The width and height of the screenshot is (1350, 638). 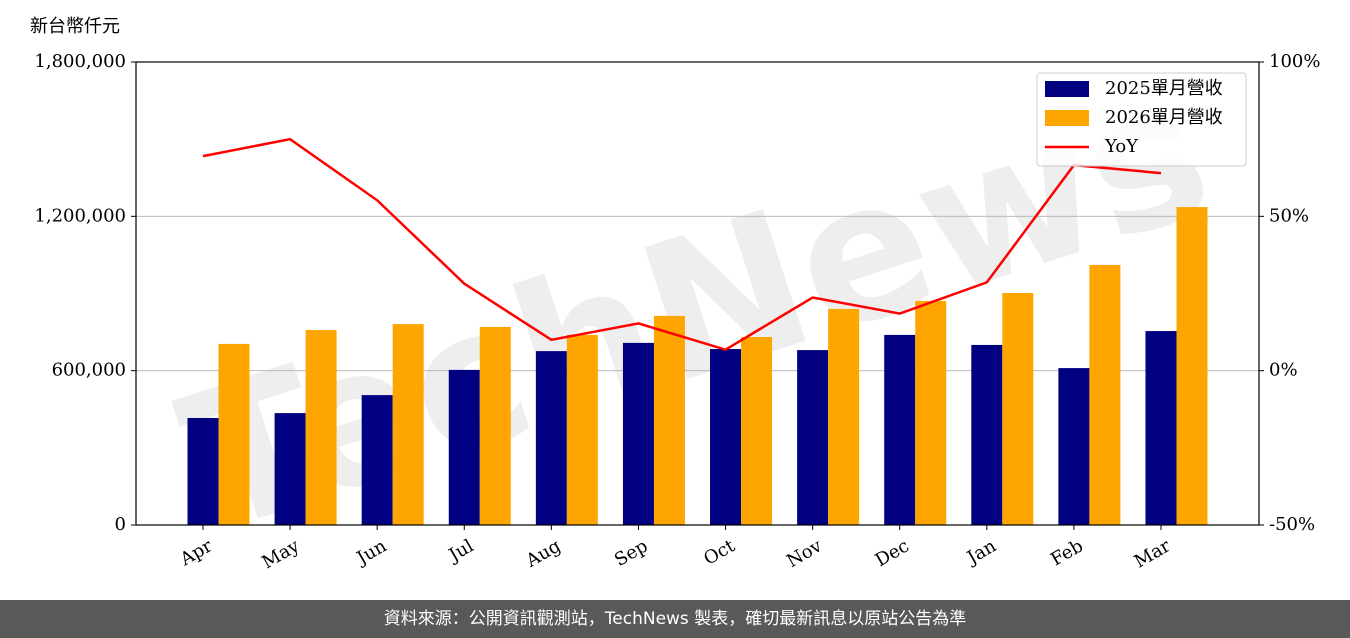 I want to click on legend-label: 2026單月營收, so click(x=1164, y=117).